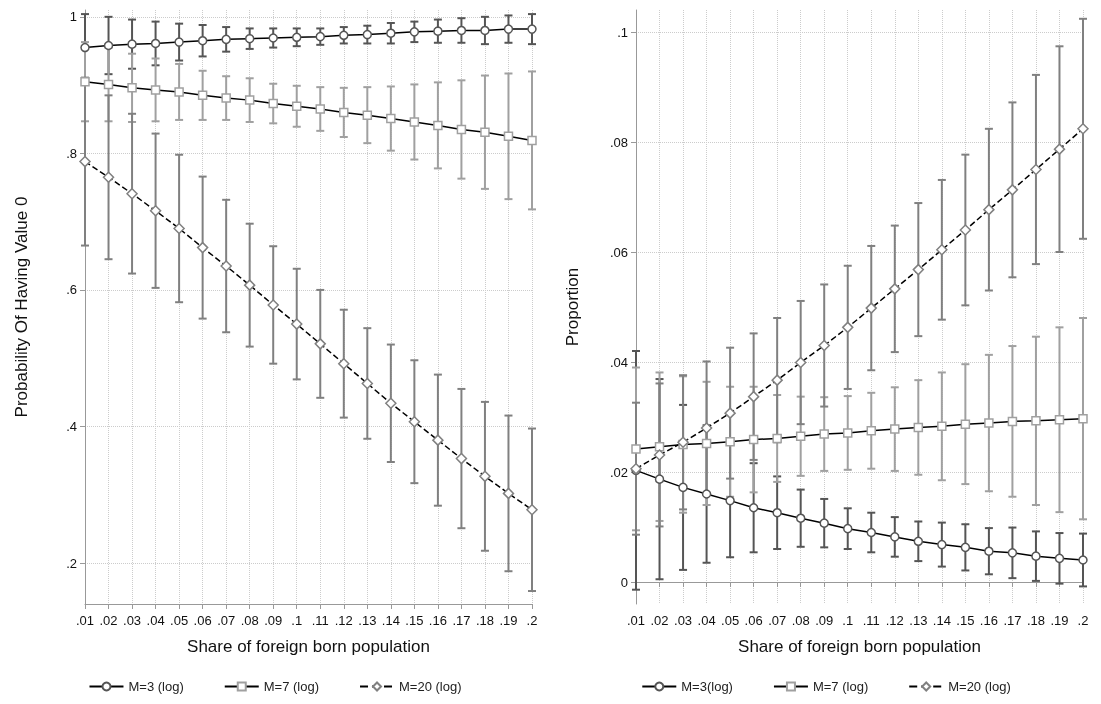 This screenshot has width=1101, height=704. I want to click on y-tick-label: .04, so click(618, 362).